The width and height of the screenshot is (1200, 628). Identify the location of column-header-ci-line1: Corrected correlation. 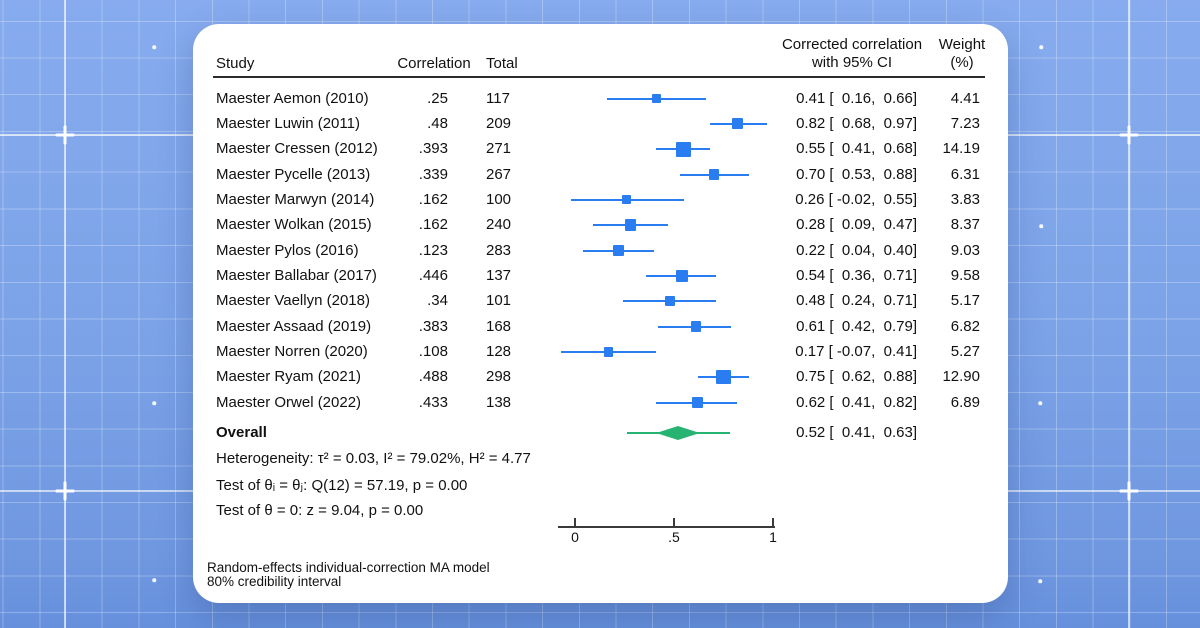
(852, 44).